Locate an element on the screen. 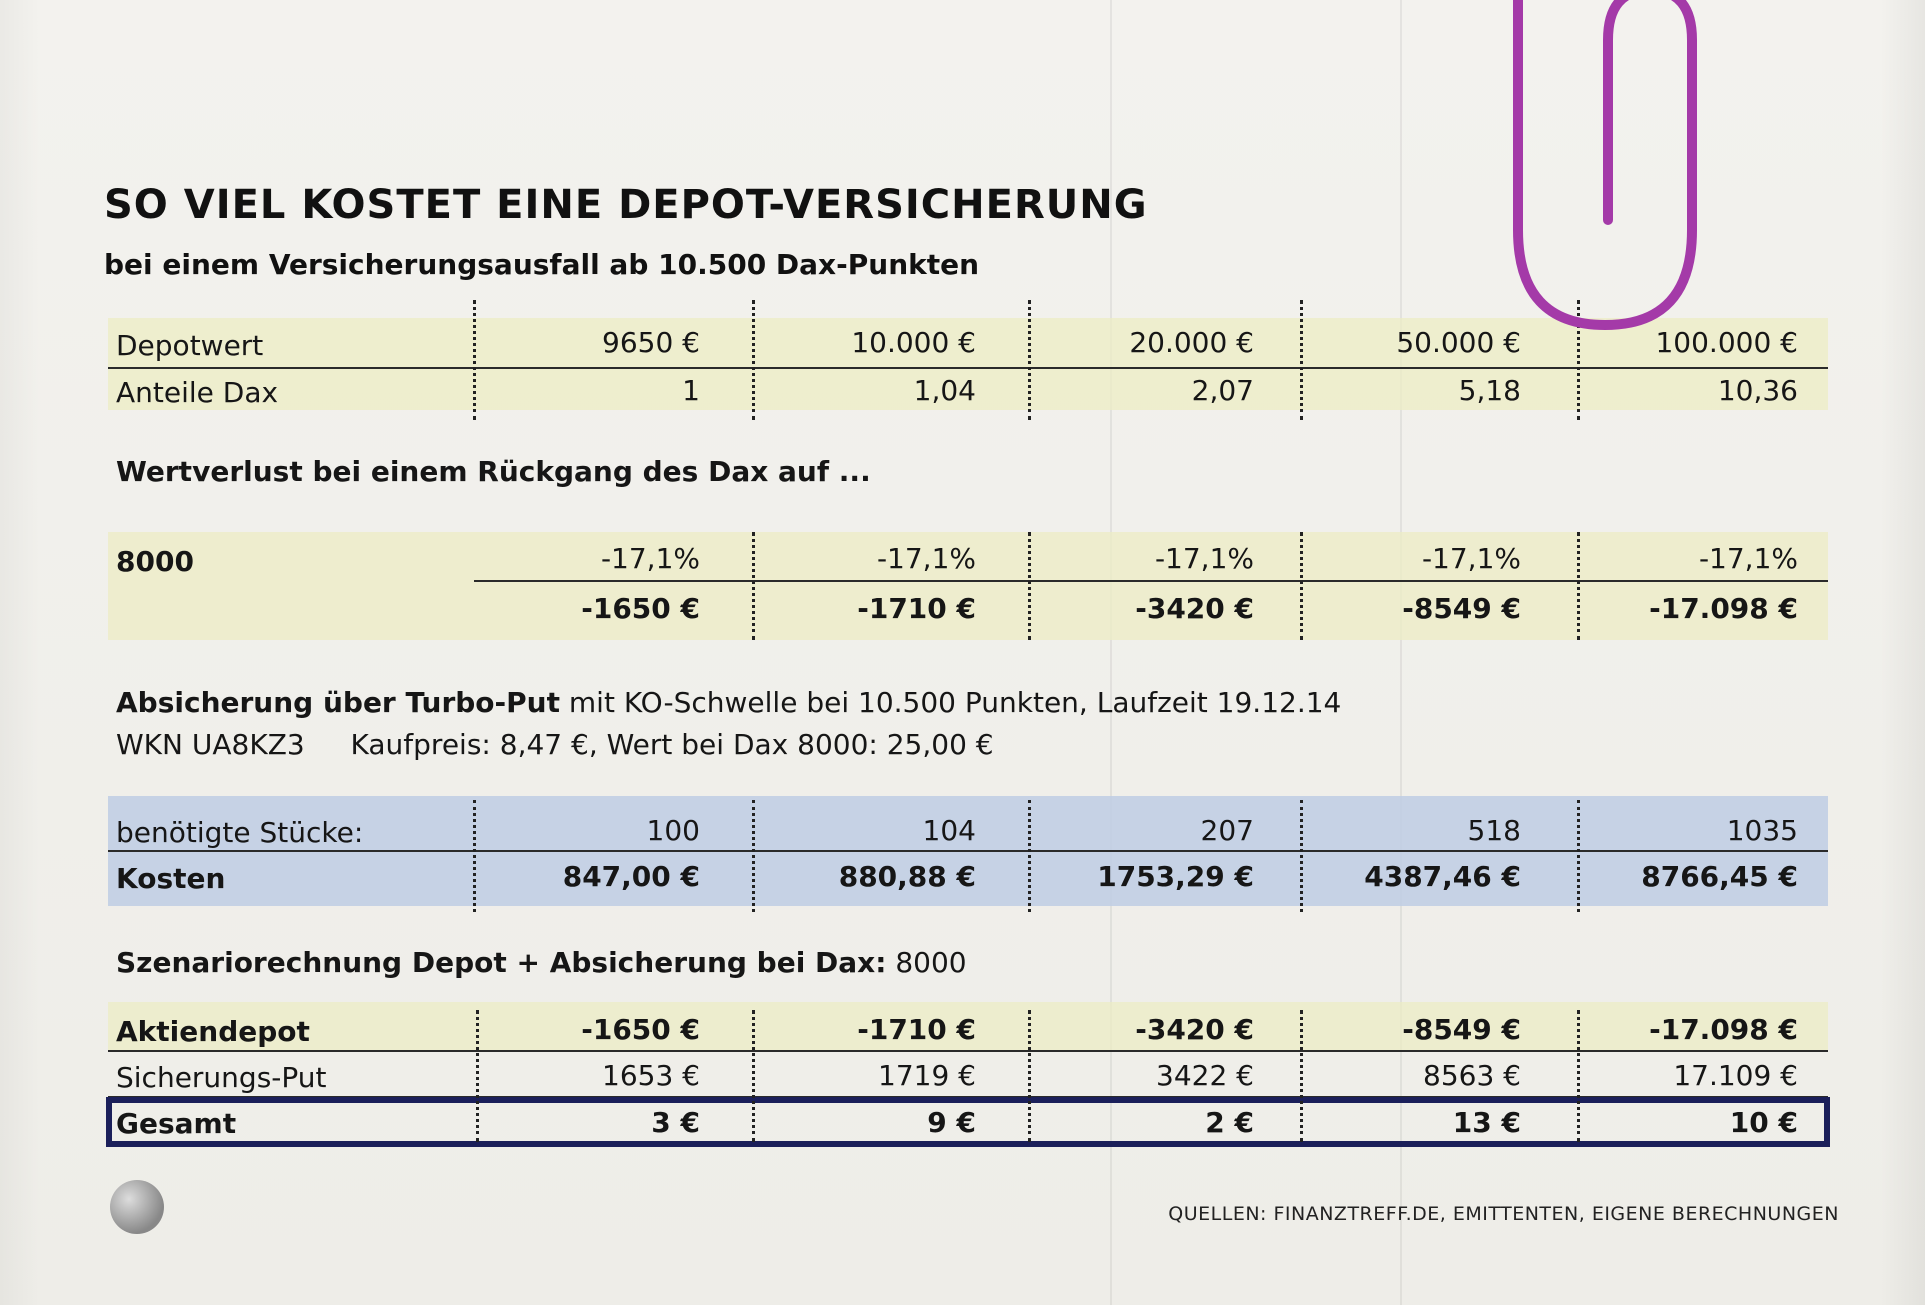  loss-amount: -17.098 € is located at coordinates (1723, 608).